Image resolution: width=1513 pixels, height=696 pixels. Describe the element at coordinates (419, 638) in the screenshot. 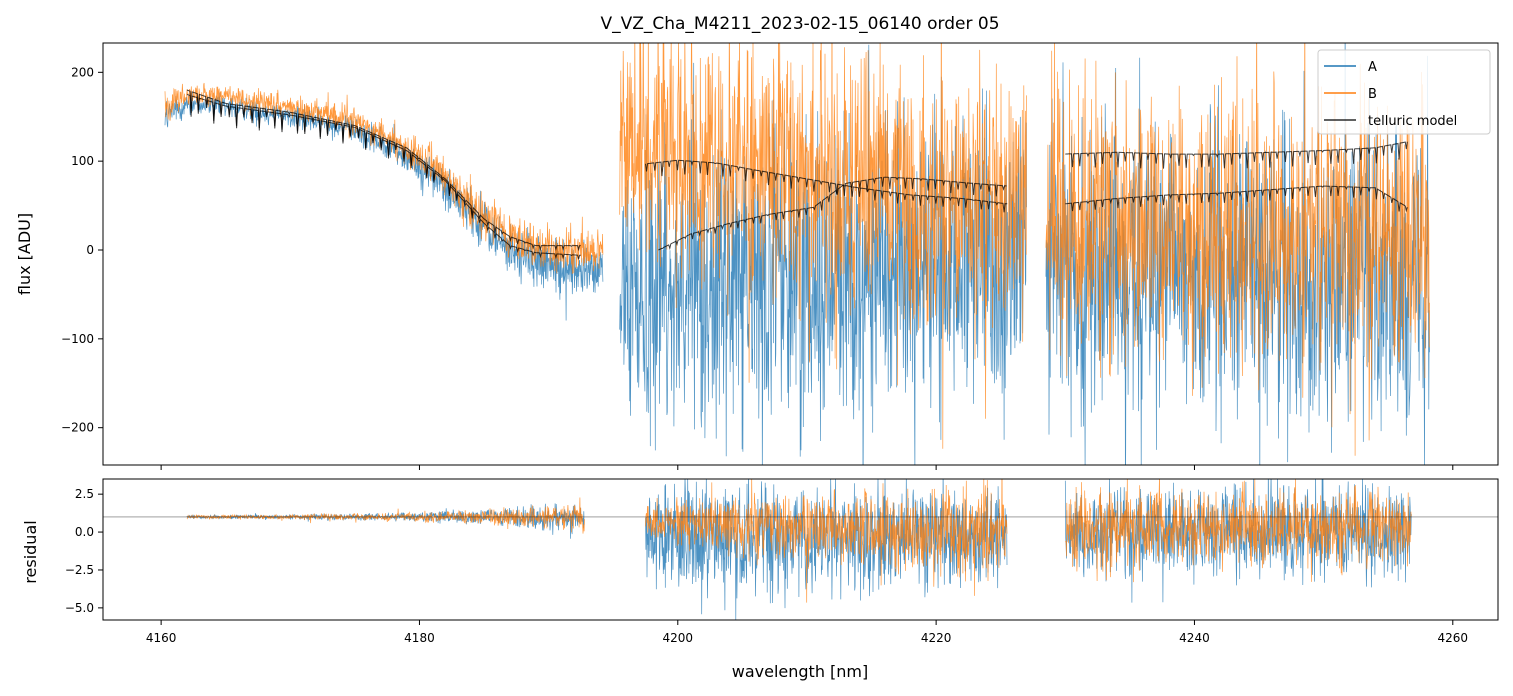

I see `residual-x-tick-label: 4180` at that location.